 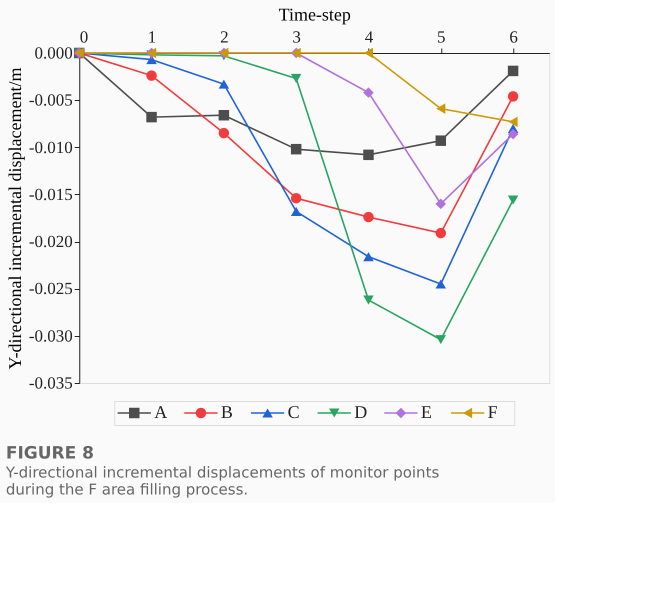 I want to click on text: Y-directional incremental displacements of monitor points during the F area filling process., so click(x=222, y=481).